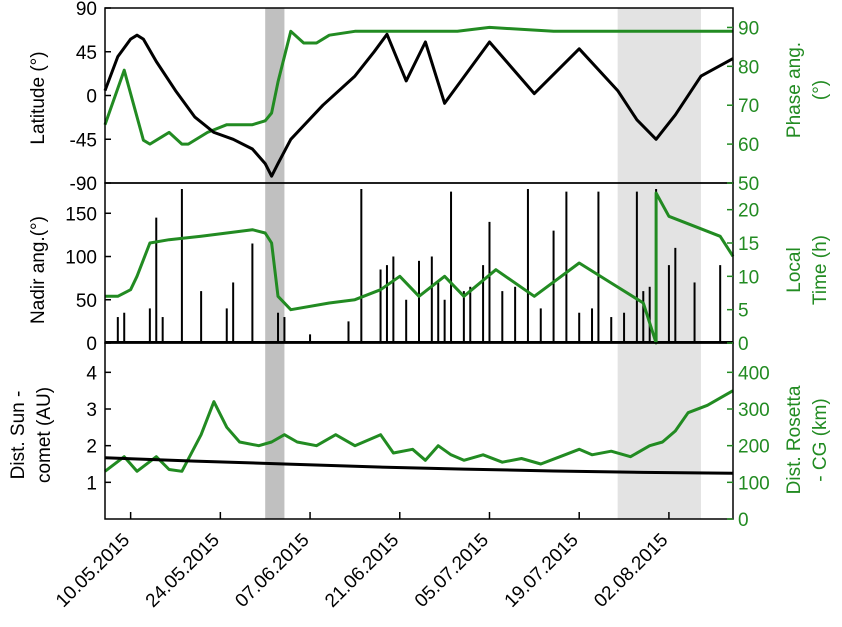  Describe the element at coordinates (273, 571) in the screenshot. I see `x-tick-label: 07.06.2015` at that location.